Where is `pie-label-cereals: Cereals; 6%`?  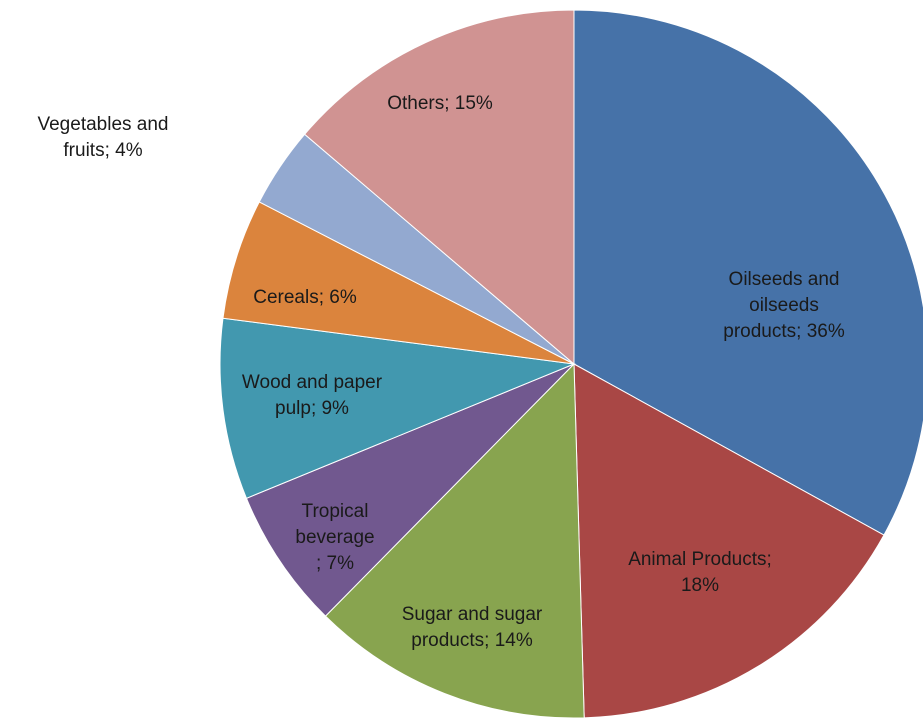 pie-label-cereals: Cereals; 6% is located at coordinates (305, 297).